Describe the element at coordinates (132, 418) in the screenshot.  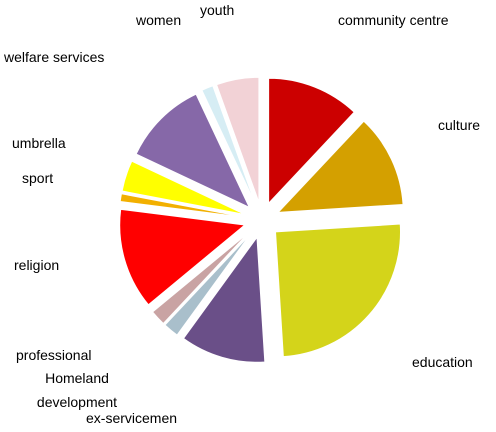
I see `slice-label: ex-servicemen` at that location.